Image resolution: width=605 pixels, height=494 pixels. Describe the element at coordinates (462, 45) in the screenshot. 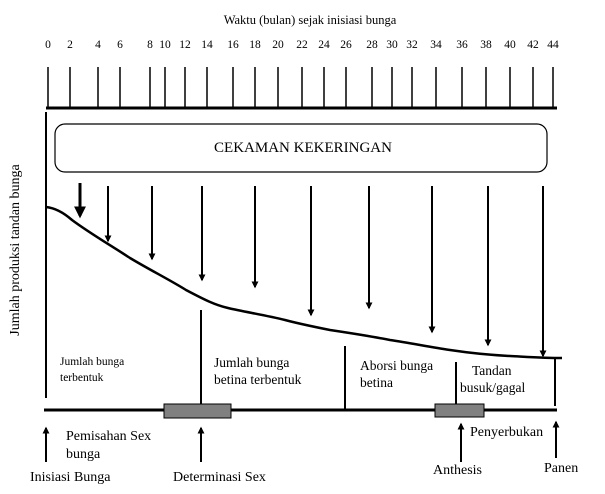

I see `tick-label: 36` at that location.